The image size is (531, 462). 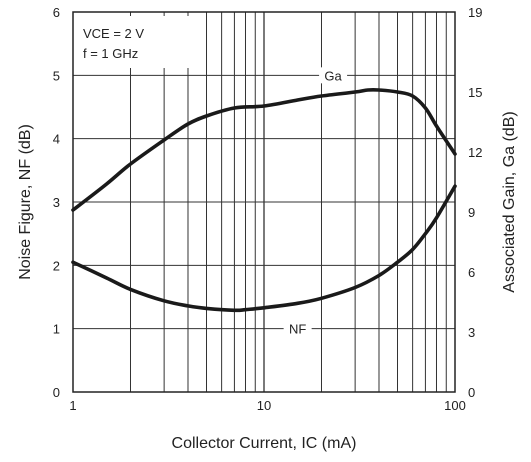 I want to click on y-left-tick-label-3: 3, so click(x=56, y=202).